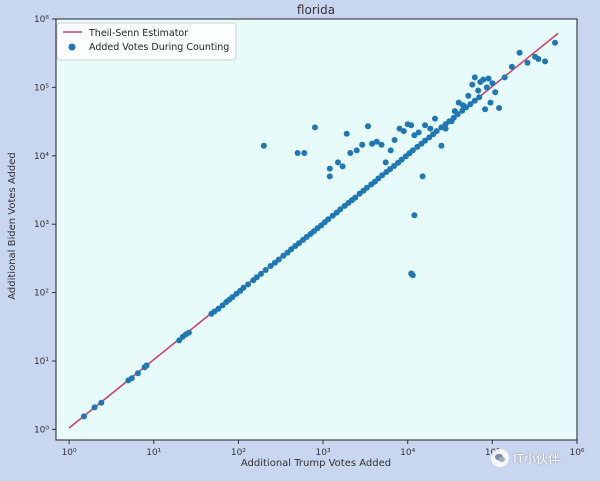 This screenshot has height=481, width=600. What do you see at coordinates (576, 453) in the screenshot?
I see `x-tick-label: 10⁶` at bounding box center [576, 453].